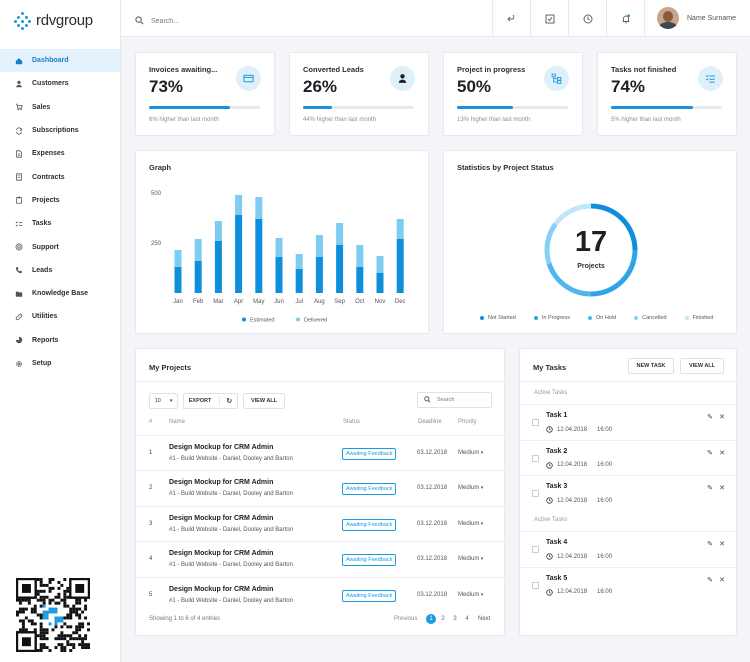 The width and height of the screenshot is (750, 662). Describe the element at coordinates (467, 619) in the screenshot. I see `pagination-page: 4` at that location.